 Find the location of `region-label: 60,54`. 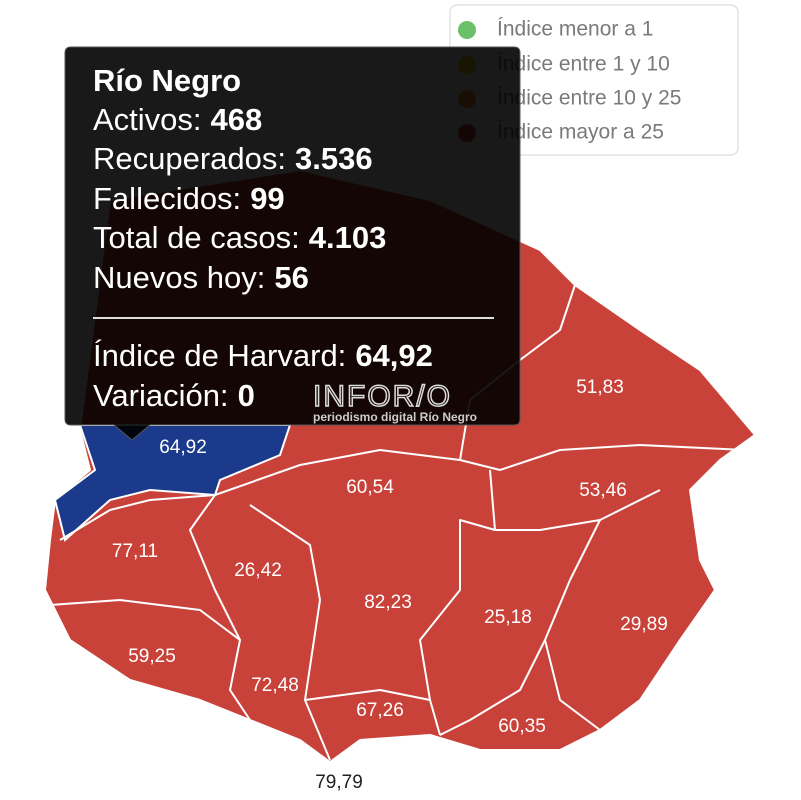

region-label: 60,54 is located at coordinates (370, 487).